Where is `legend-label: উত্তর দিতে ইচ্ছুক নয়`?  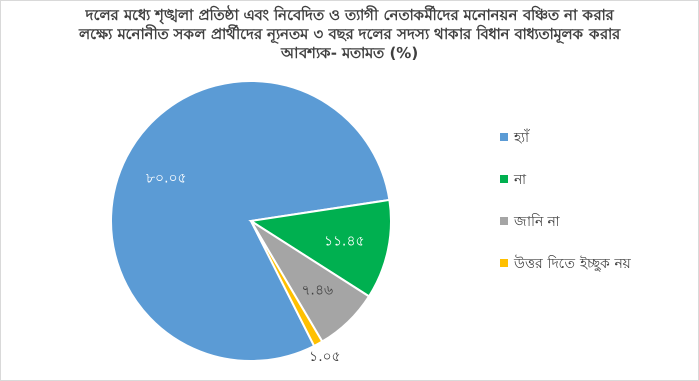
legend-label: উত্তর দিতে ইচ্ছুক নয় is located at coordinates (572, 263).